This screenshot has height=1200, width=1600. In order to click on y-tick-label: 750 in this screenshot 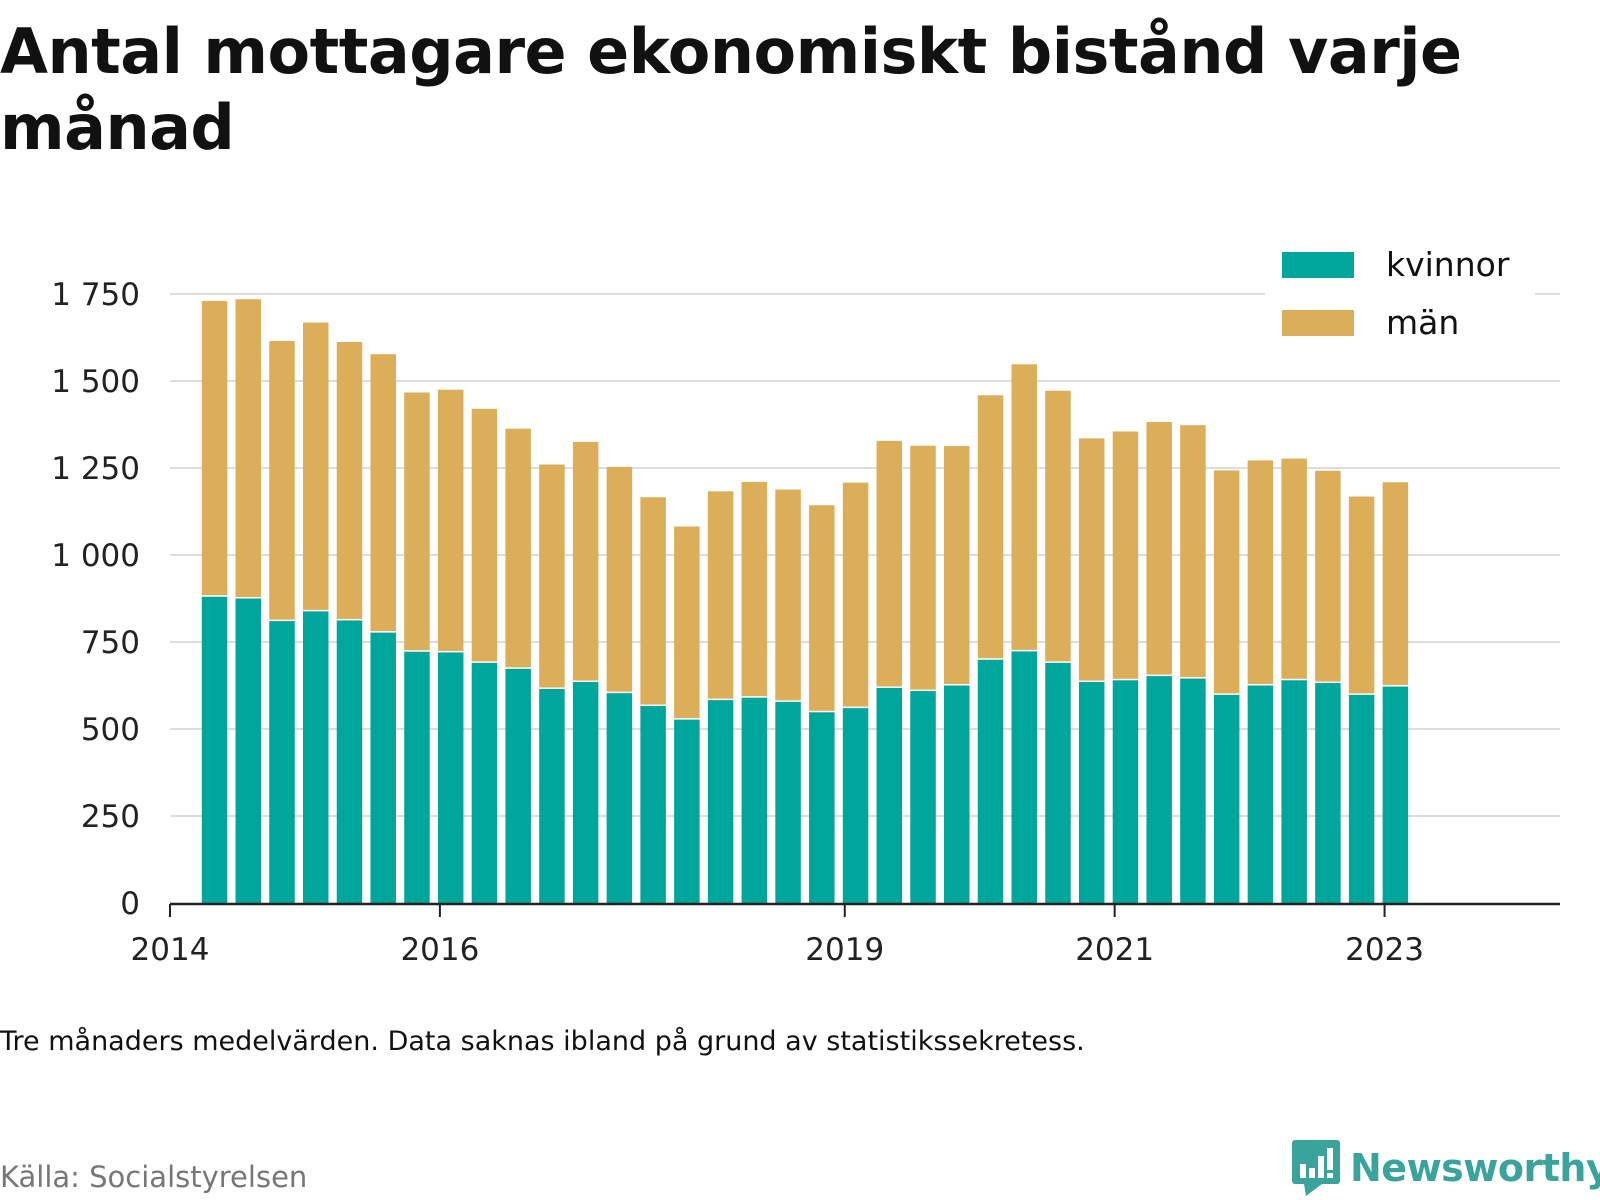, I will do `click(110, 643)`.